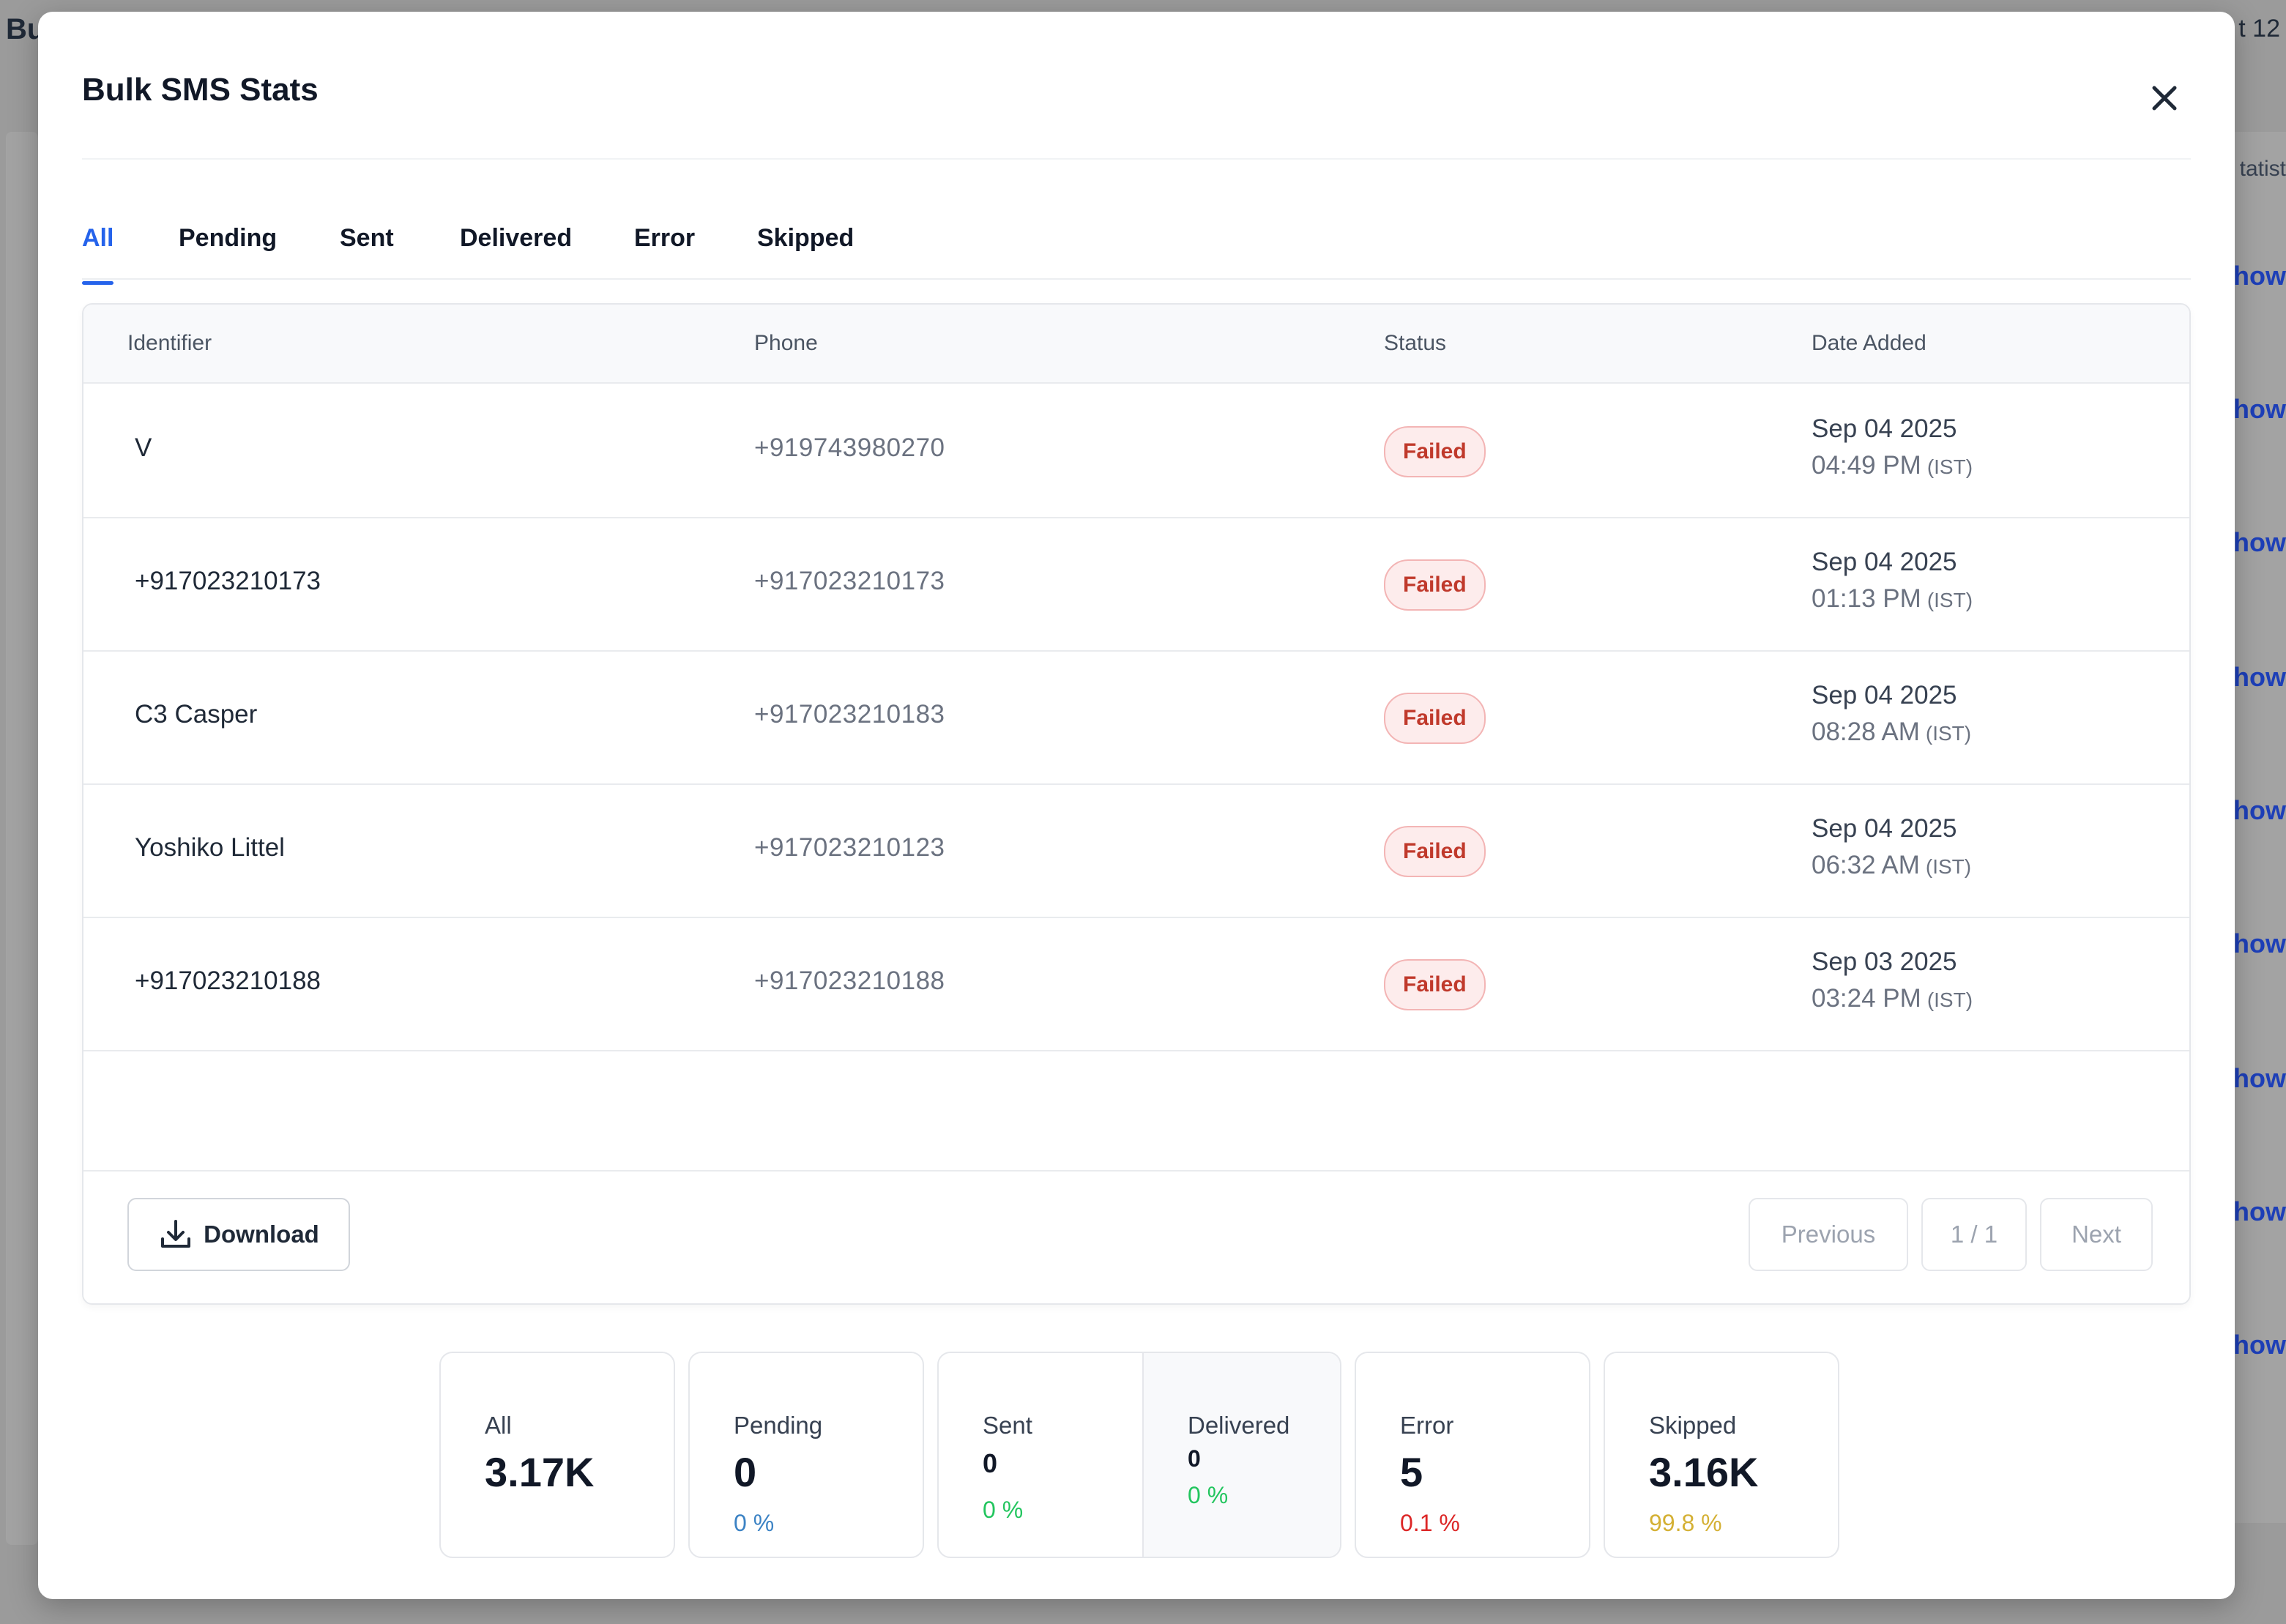 This screenshot has height=1624, width=2286. I want to click on stat-card-skipped: Skipped 3.16K 99.8 %, so click(1721, 1455).